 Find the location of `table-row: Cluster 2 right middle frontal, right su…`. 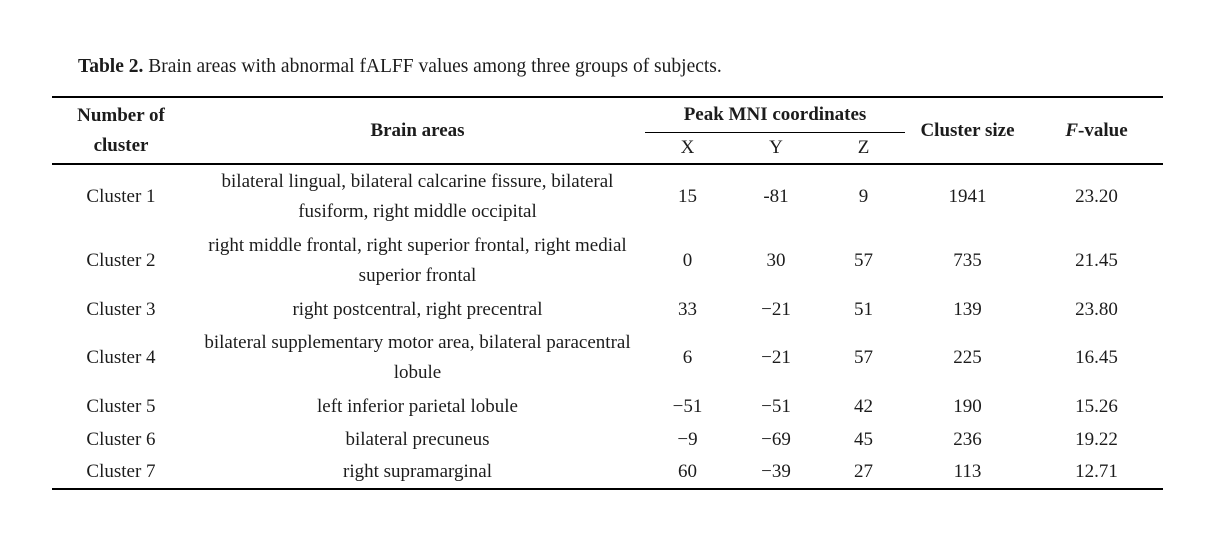

table-row: Cluster 2 right middle frontal, right su… is located at coordinates (607, 261).